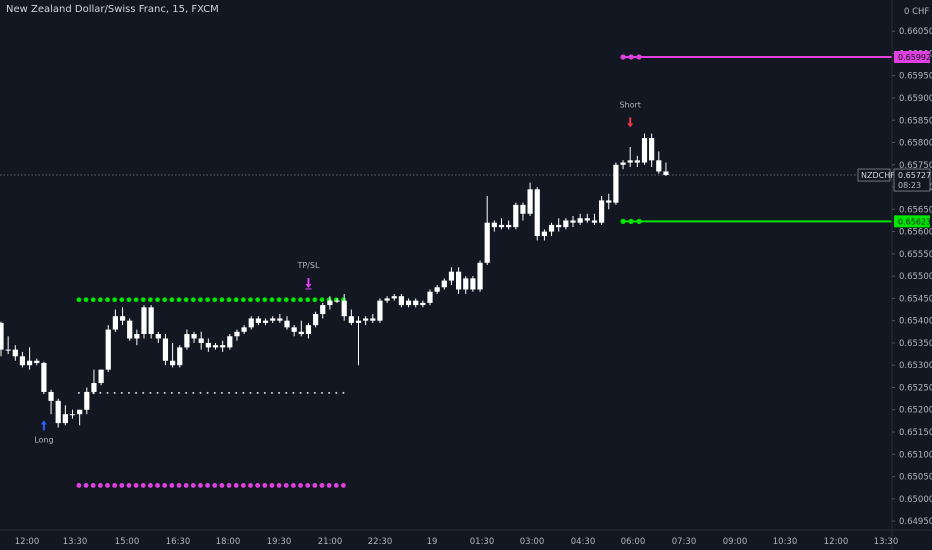  I want to click on long-arrow-icon, so click(43, 425).